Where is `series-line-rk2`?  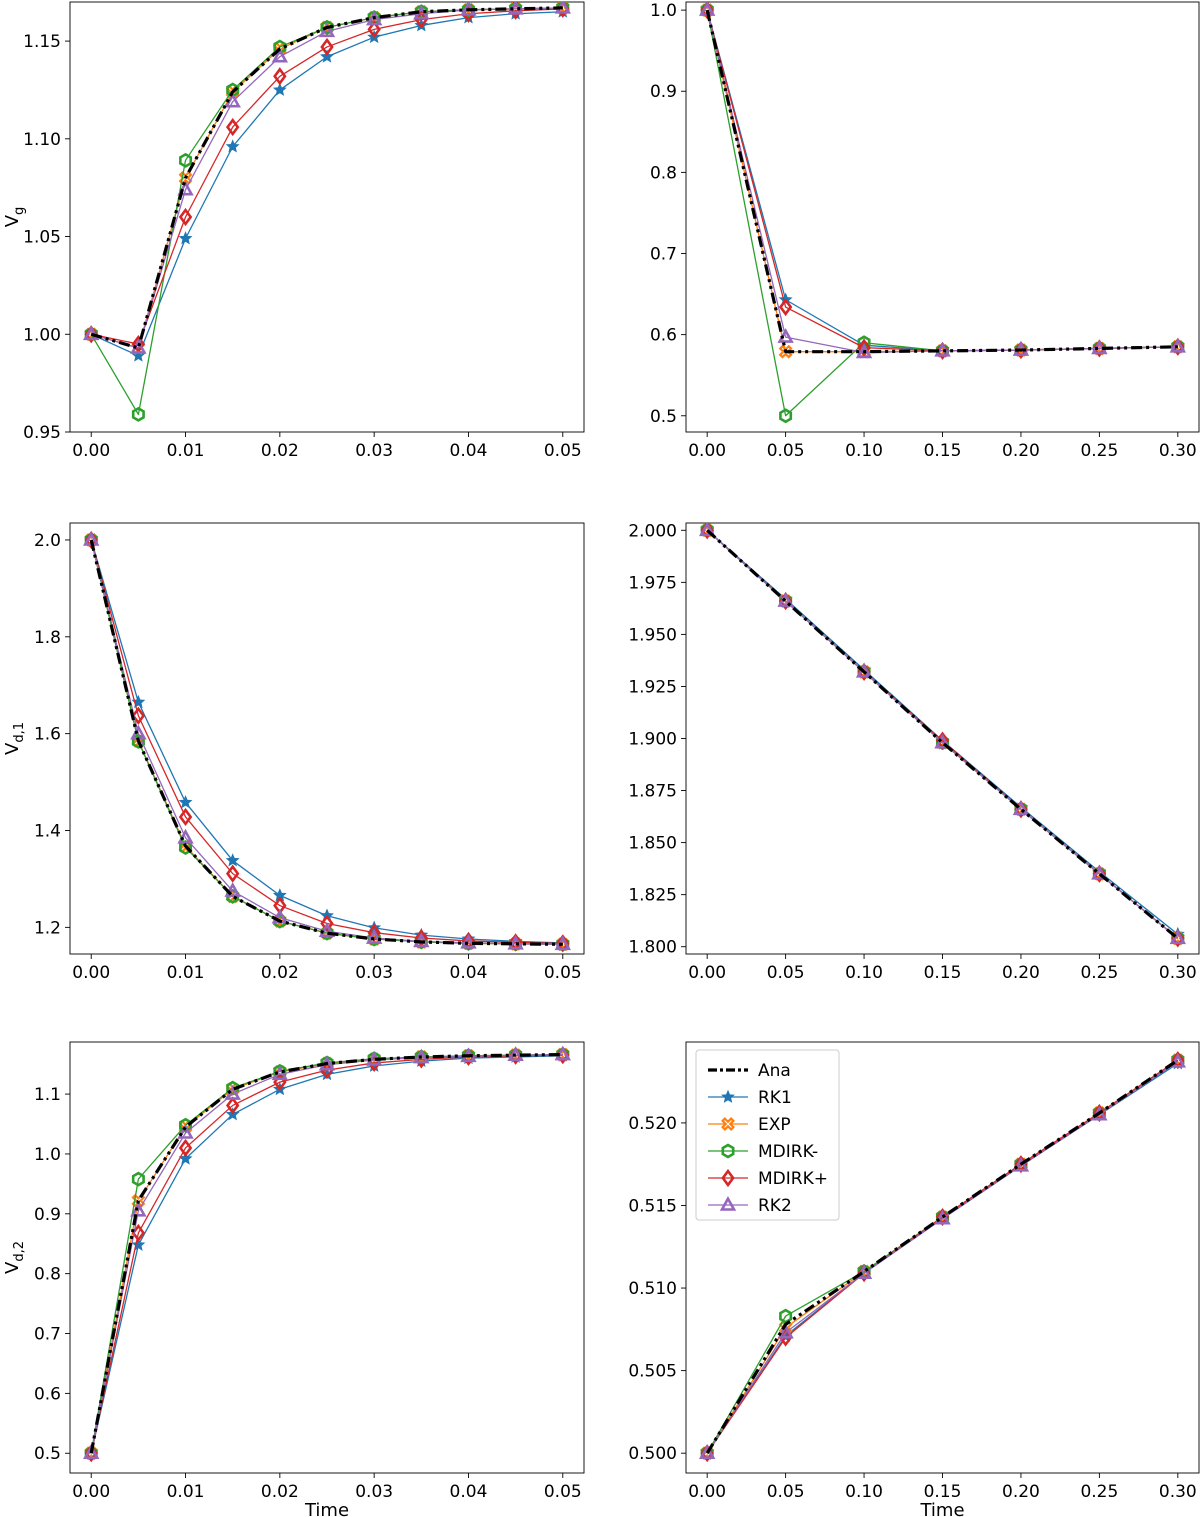
series-line-rk2 is located at coordinates (942, 734).